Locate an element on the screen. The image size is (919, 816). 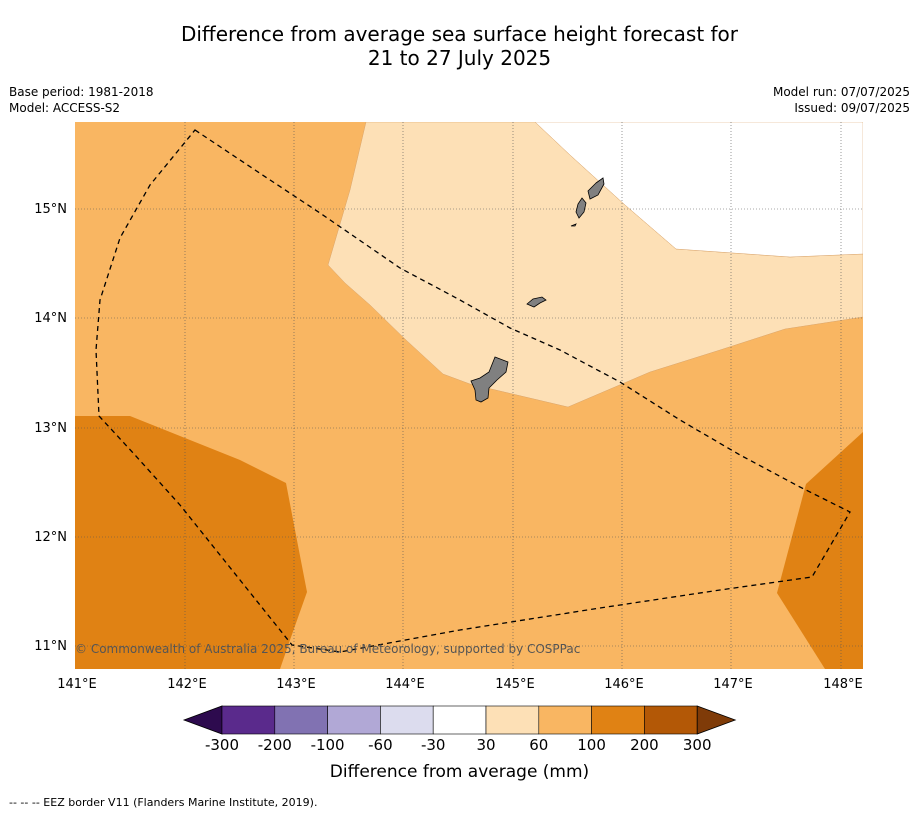
latitude-label: 11°N is located at coordinates (50, 646).